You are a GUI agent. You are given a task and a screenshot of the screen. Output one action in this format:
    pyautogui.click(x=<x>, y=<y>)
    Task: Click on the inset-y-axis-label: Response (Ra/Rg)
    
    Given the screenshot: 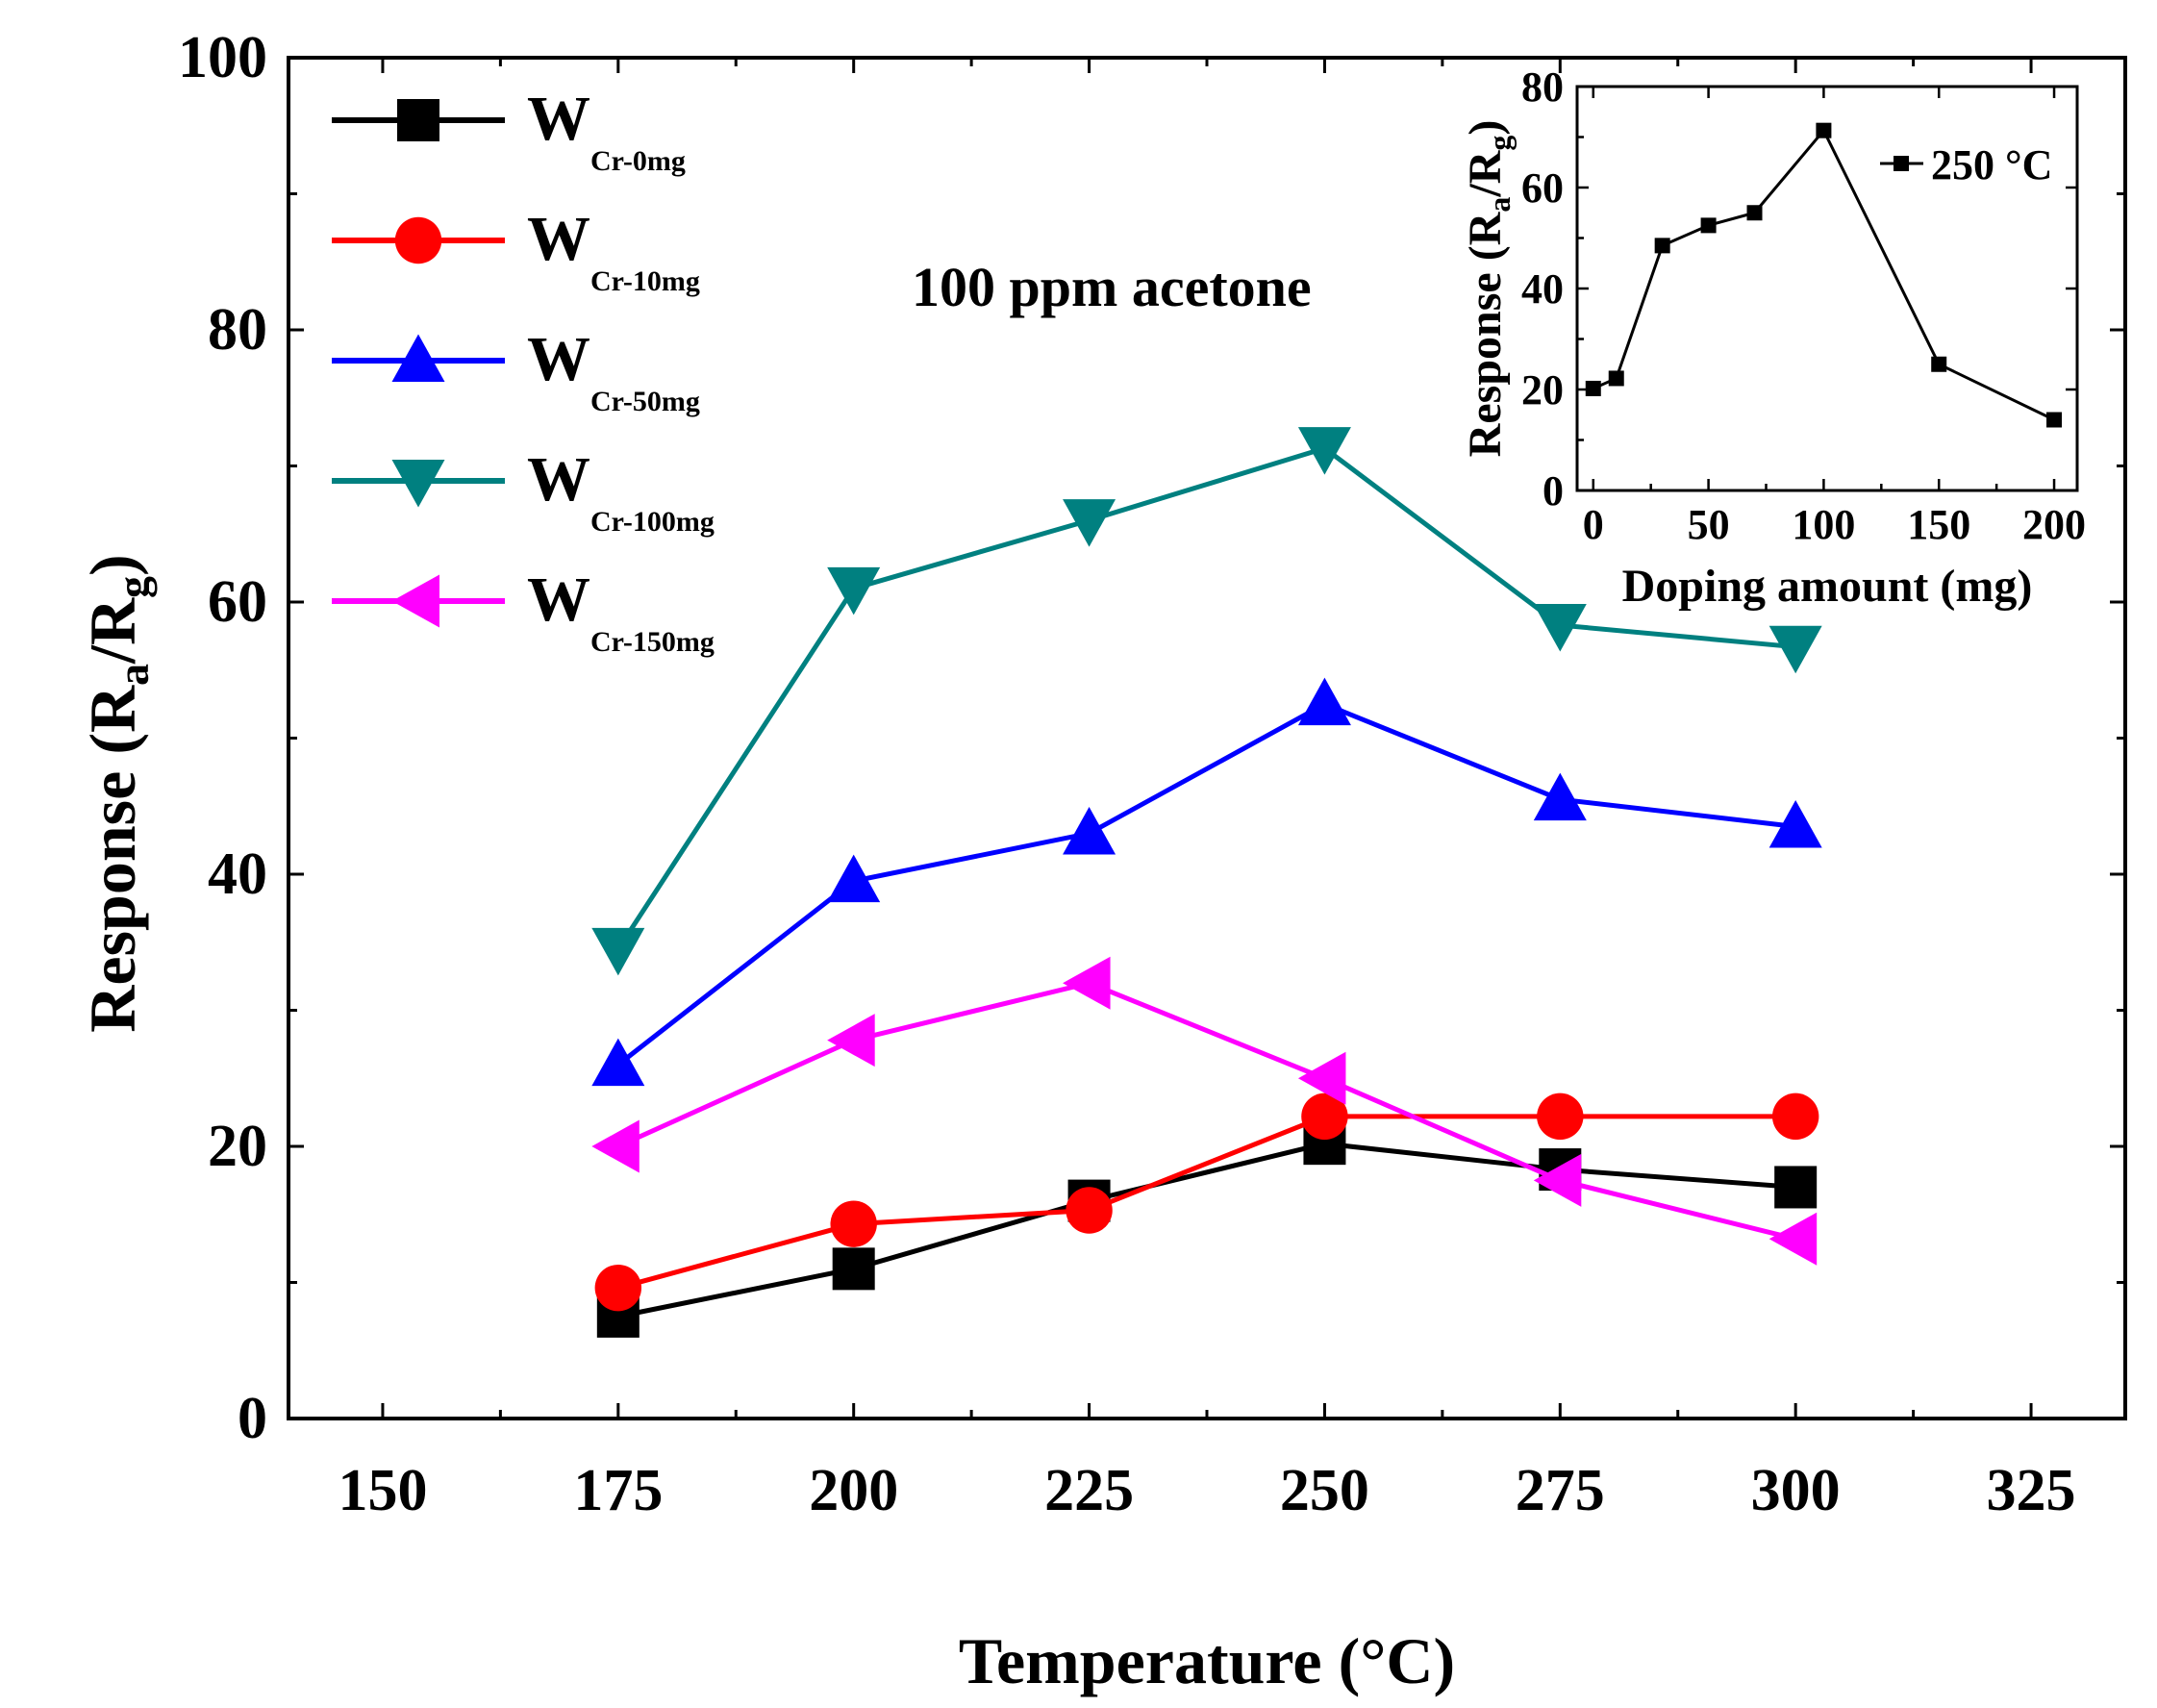 What is the action you would take?
    pyautogui.click(x=1488, y=289)
    